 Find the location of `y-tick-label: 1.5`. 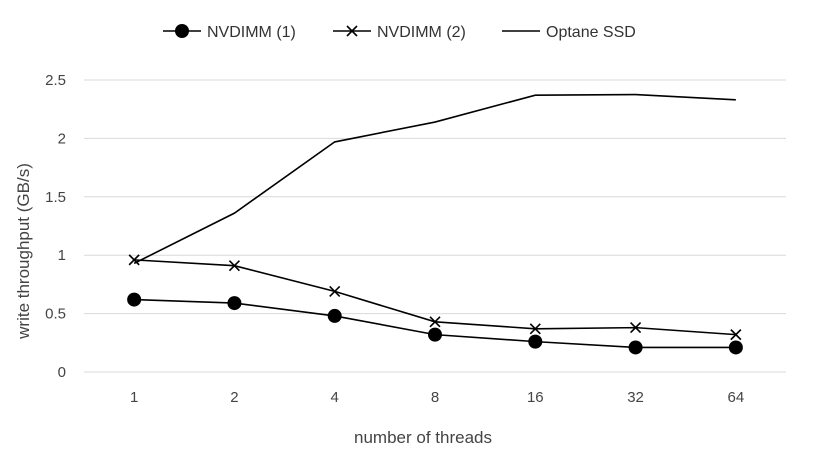

y-tick-label: 1.5 is located at coordinates (55, 197).